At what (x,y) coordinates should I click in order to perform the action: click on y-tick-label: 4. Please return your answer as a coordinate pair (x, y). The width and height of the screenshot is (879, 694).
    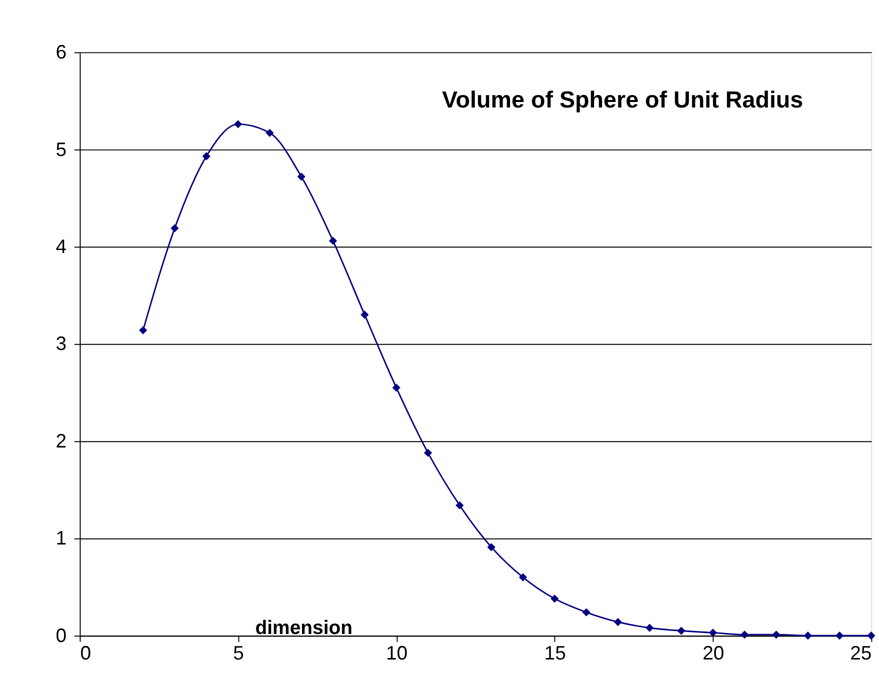
    Looking at the image, I should click on (61, 247).